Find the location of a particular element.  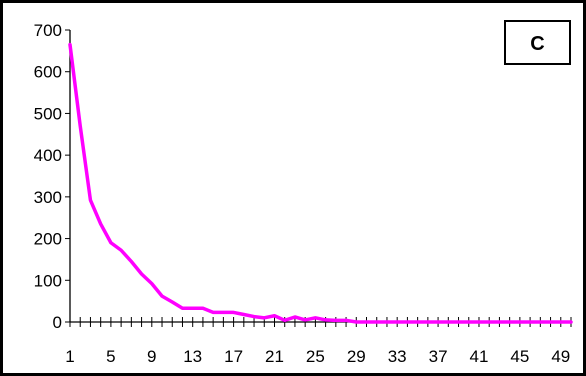

panel-label-border is located at coordinates (537, 42).